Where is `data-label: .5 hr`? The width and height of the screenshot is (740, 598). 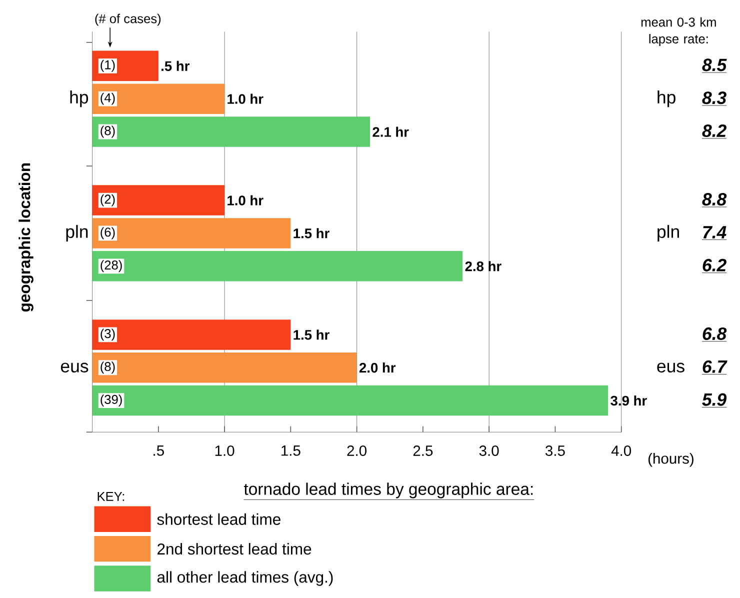
data-label: .5 hr is located at coordinates (176, 65).